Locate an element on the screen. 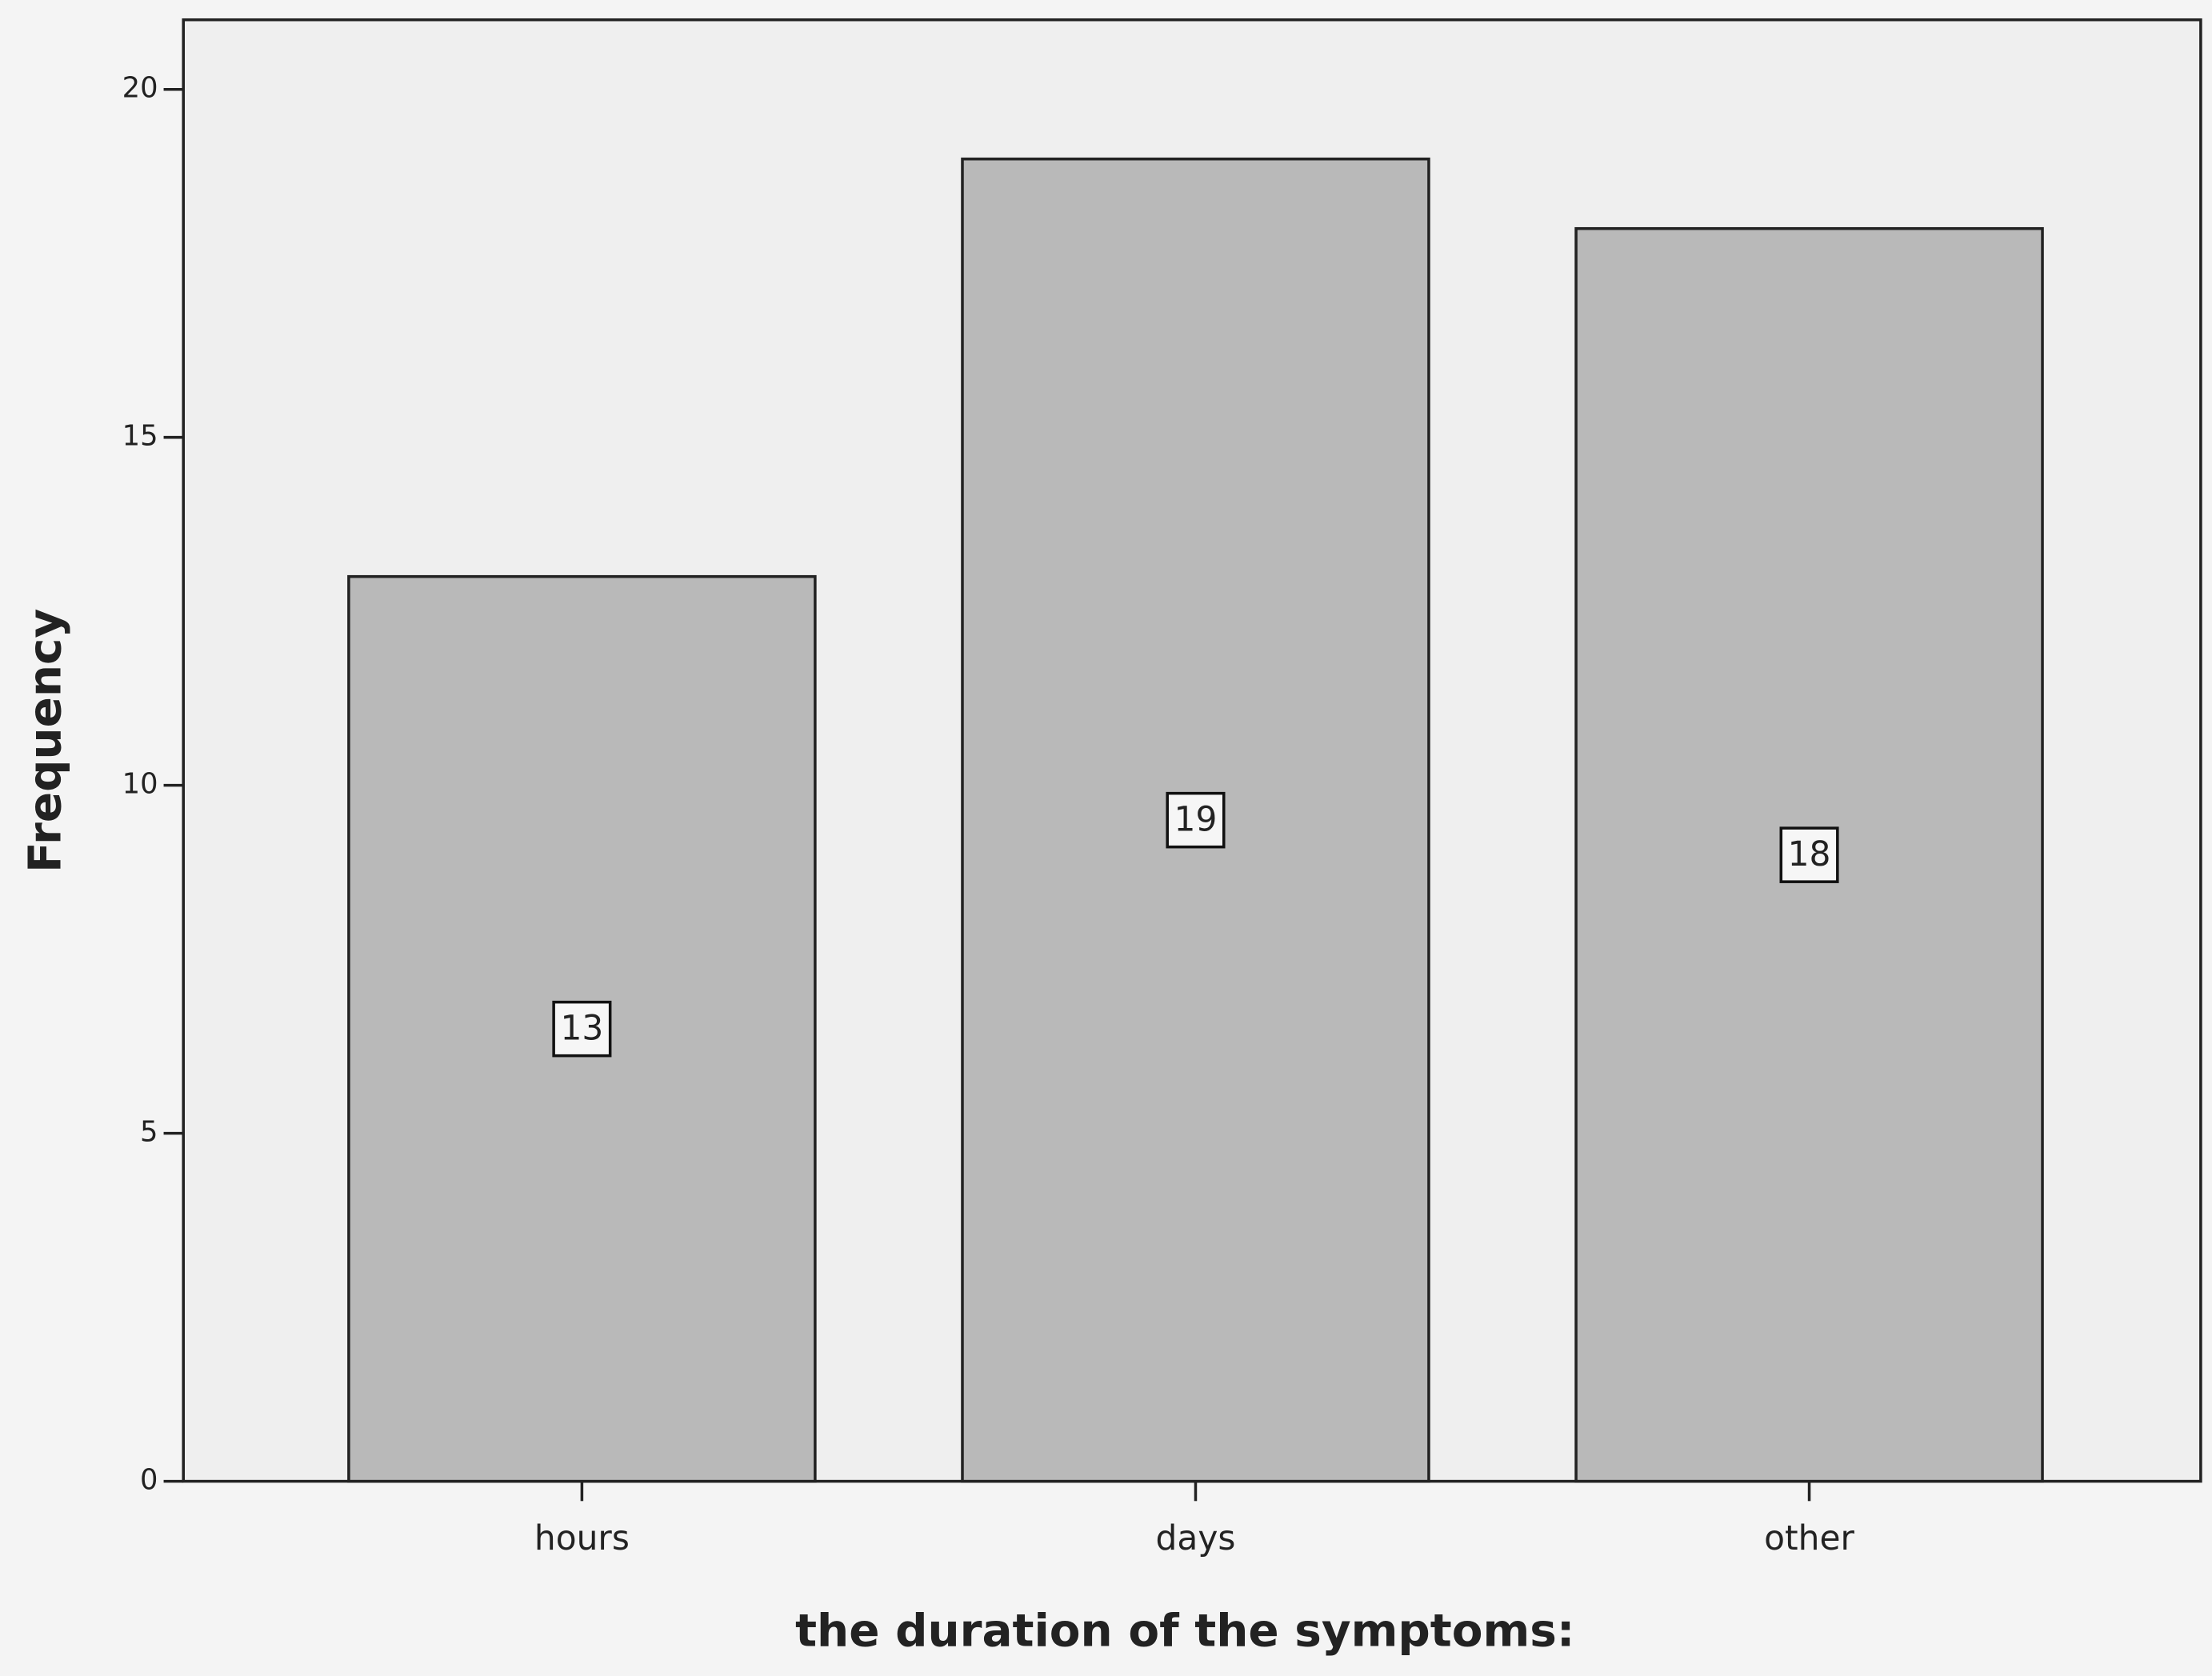 Image resolution: width=2212 pixels, height=1676 pixels. y-axis-title: Frequency is located at coordinates (46, 741).